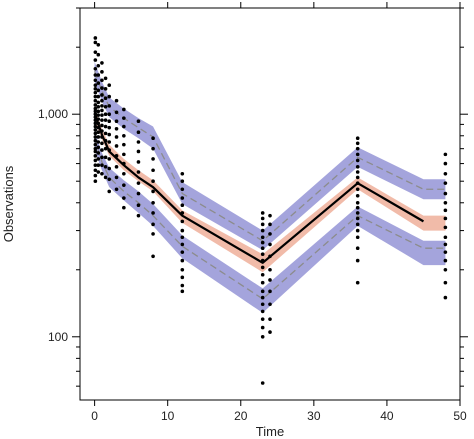  Describe the element at coordinates (270, 431) in the screenshot. I see `x-axis-title: Time` at that location.